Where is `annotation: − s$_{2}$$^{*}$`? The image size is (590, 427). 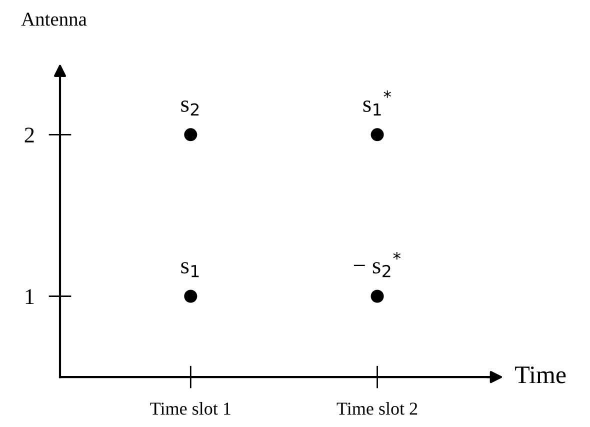 annotation: − s$_{2}$$^{*}$ is located at coordinates (377, 265).